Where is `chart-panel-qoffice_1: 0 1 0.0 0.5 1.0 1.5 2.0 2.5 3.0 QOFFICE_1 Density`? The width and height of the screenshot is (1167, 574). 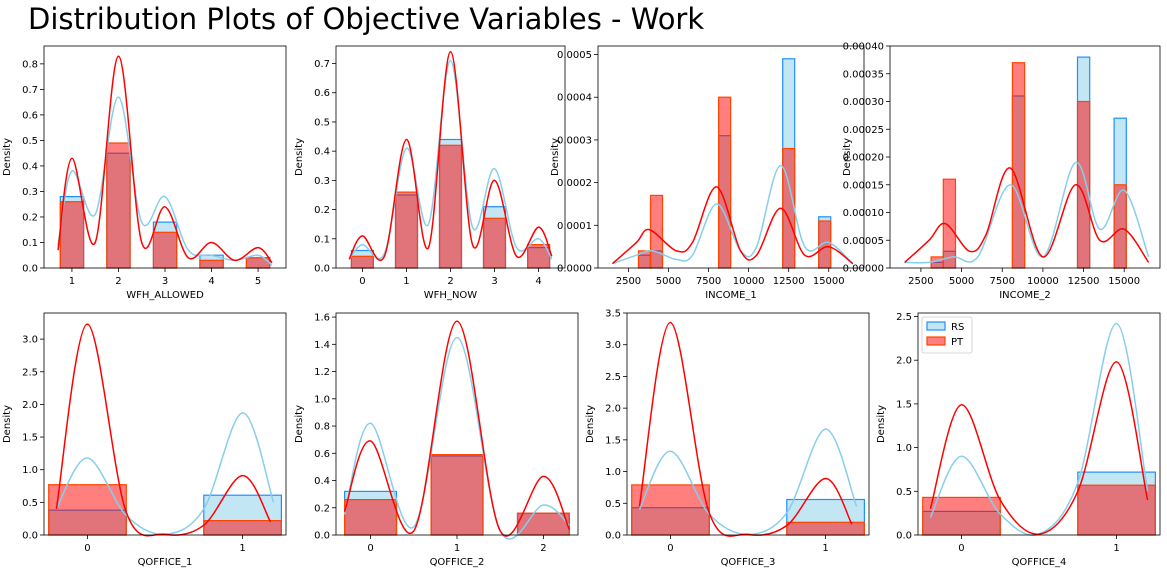 chart-panel-qoffice_1: 0 1 0.0 0.5 1.0 1.5 2.0 2.5 3.0 QOFFICE_1 Density is located at coordinates (144, 440).